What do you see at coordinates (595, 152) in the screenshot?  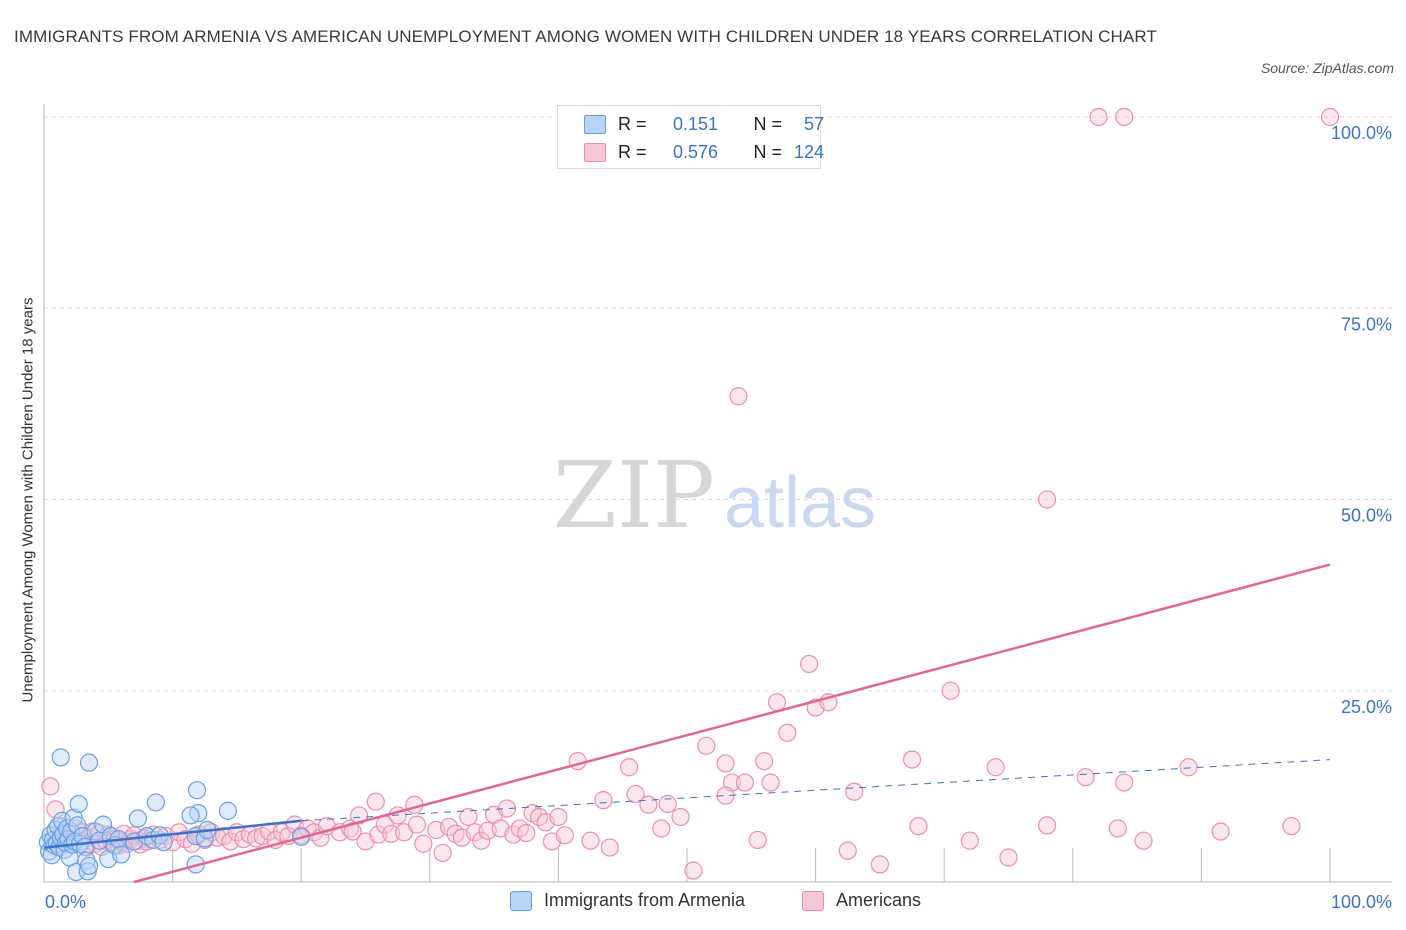 I see `legend-swatch-americans` at bounding box center [595, 152].